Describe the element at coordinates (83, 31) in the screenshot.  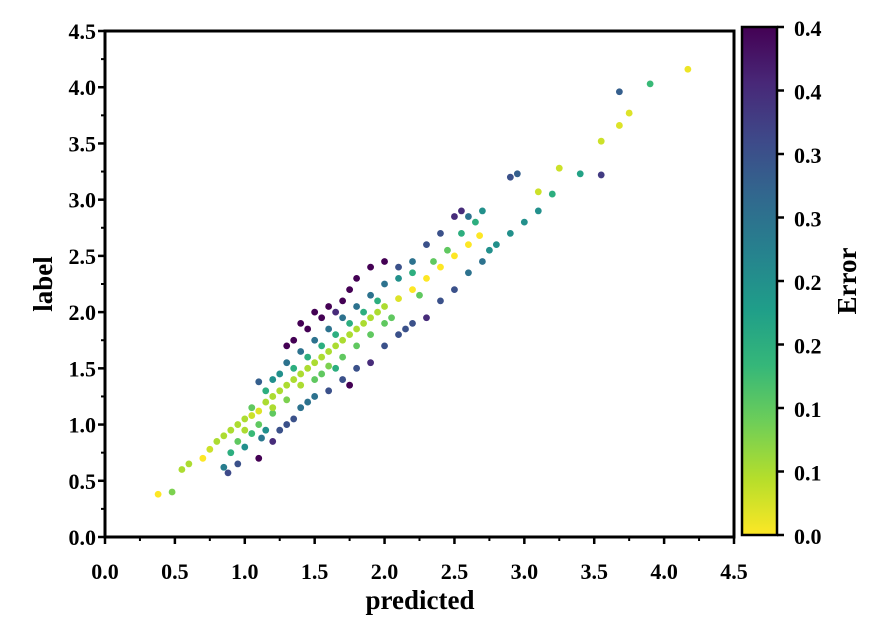
I see `y-tick-label: 4.5` at that location.